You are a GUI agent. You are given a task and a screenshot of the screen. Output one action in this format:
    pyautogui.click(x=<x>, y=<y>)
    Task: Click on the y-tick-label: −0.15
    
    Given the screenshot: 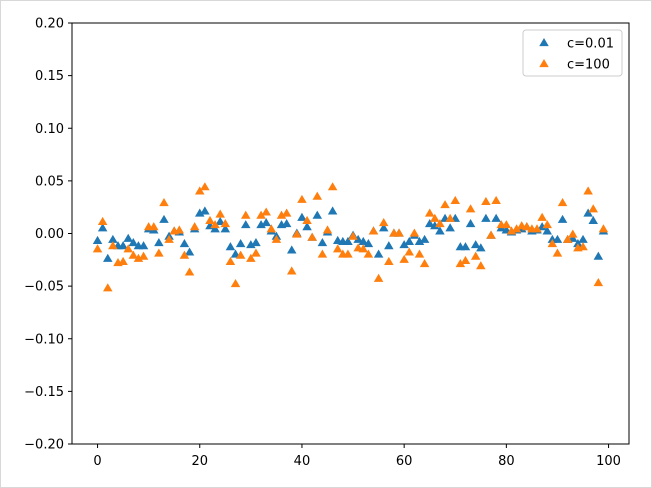 What is the action you would take?
    pyautogui.click(x=44, y=392)
    